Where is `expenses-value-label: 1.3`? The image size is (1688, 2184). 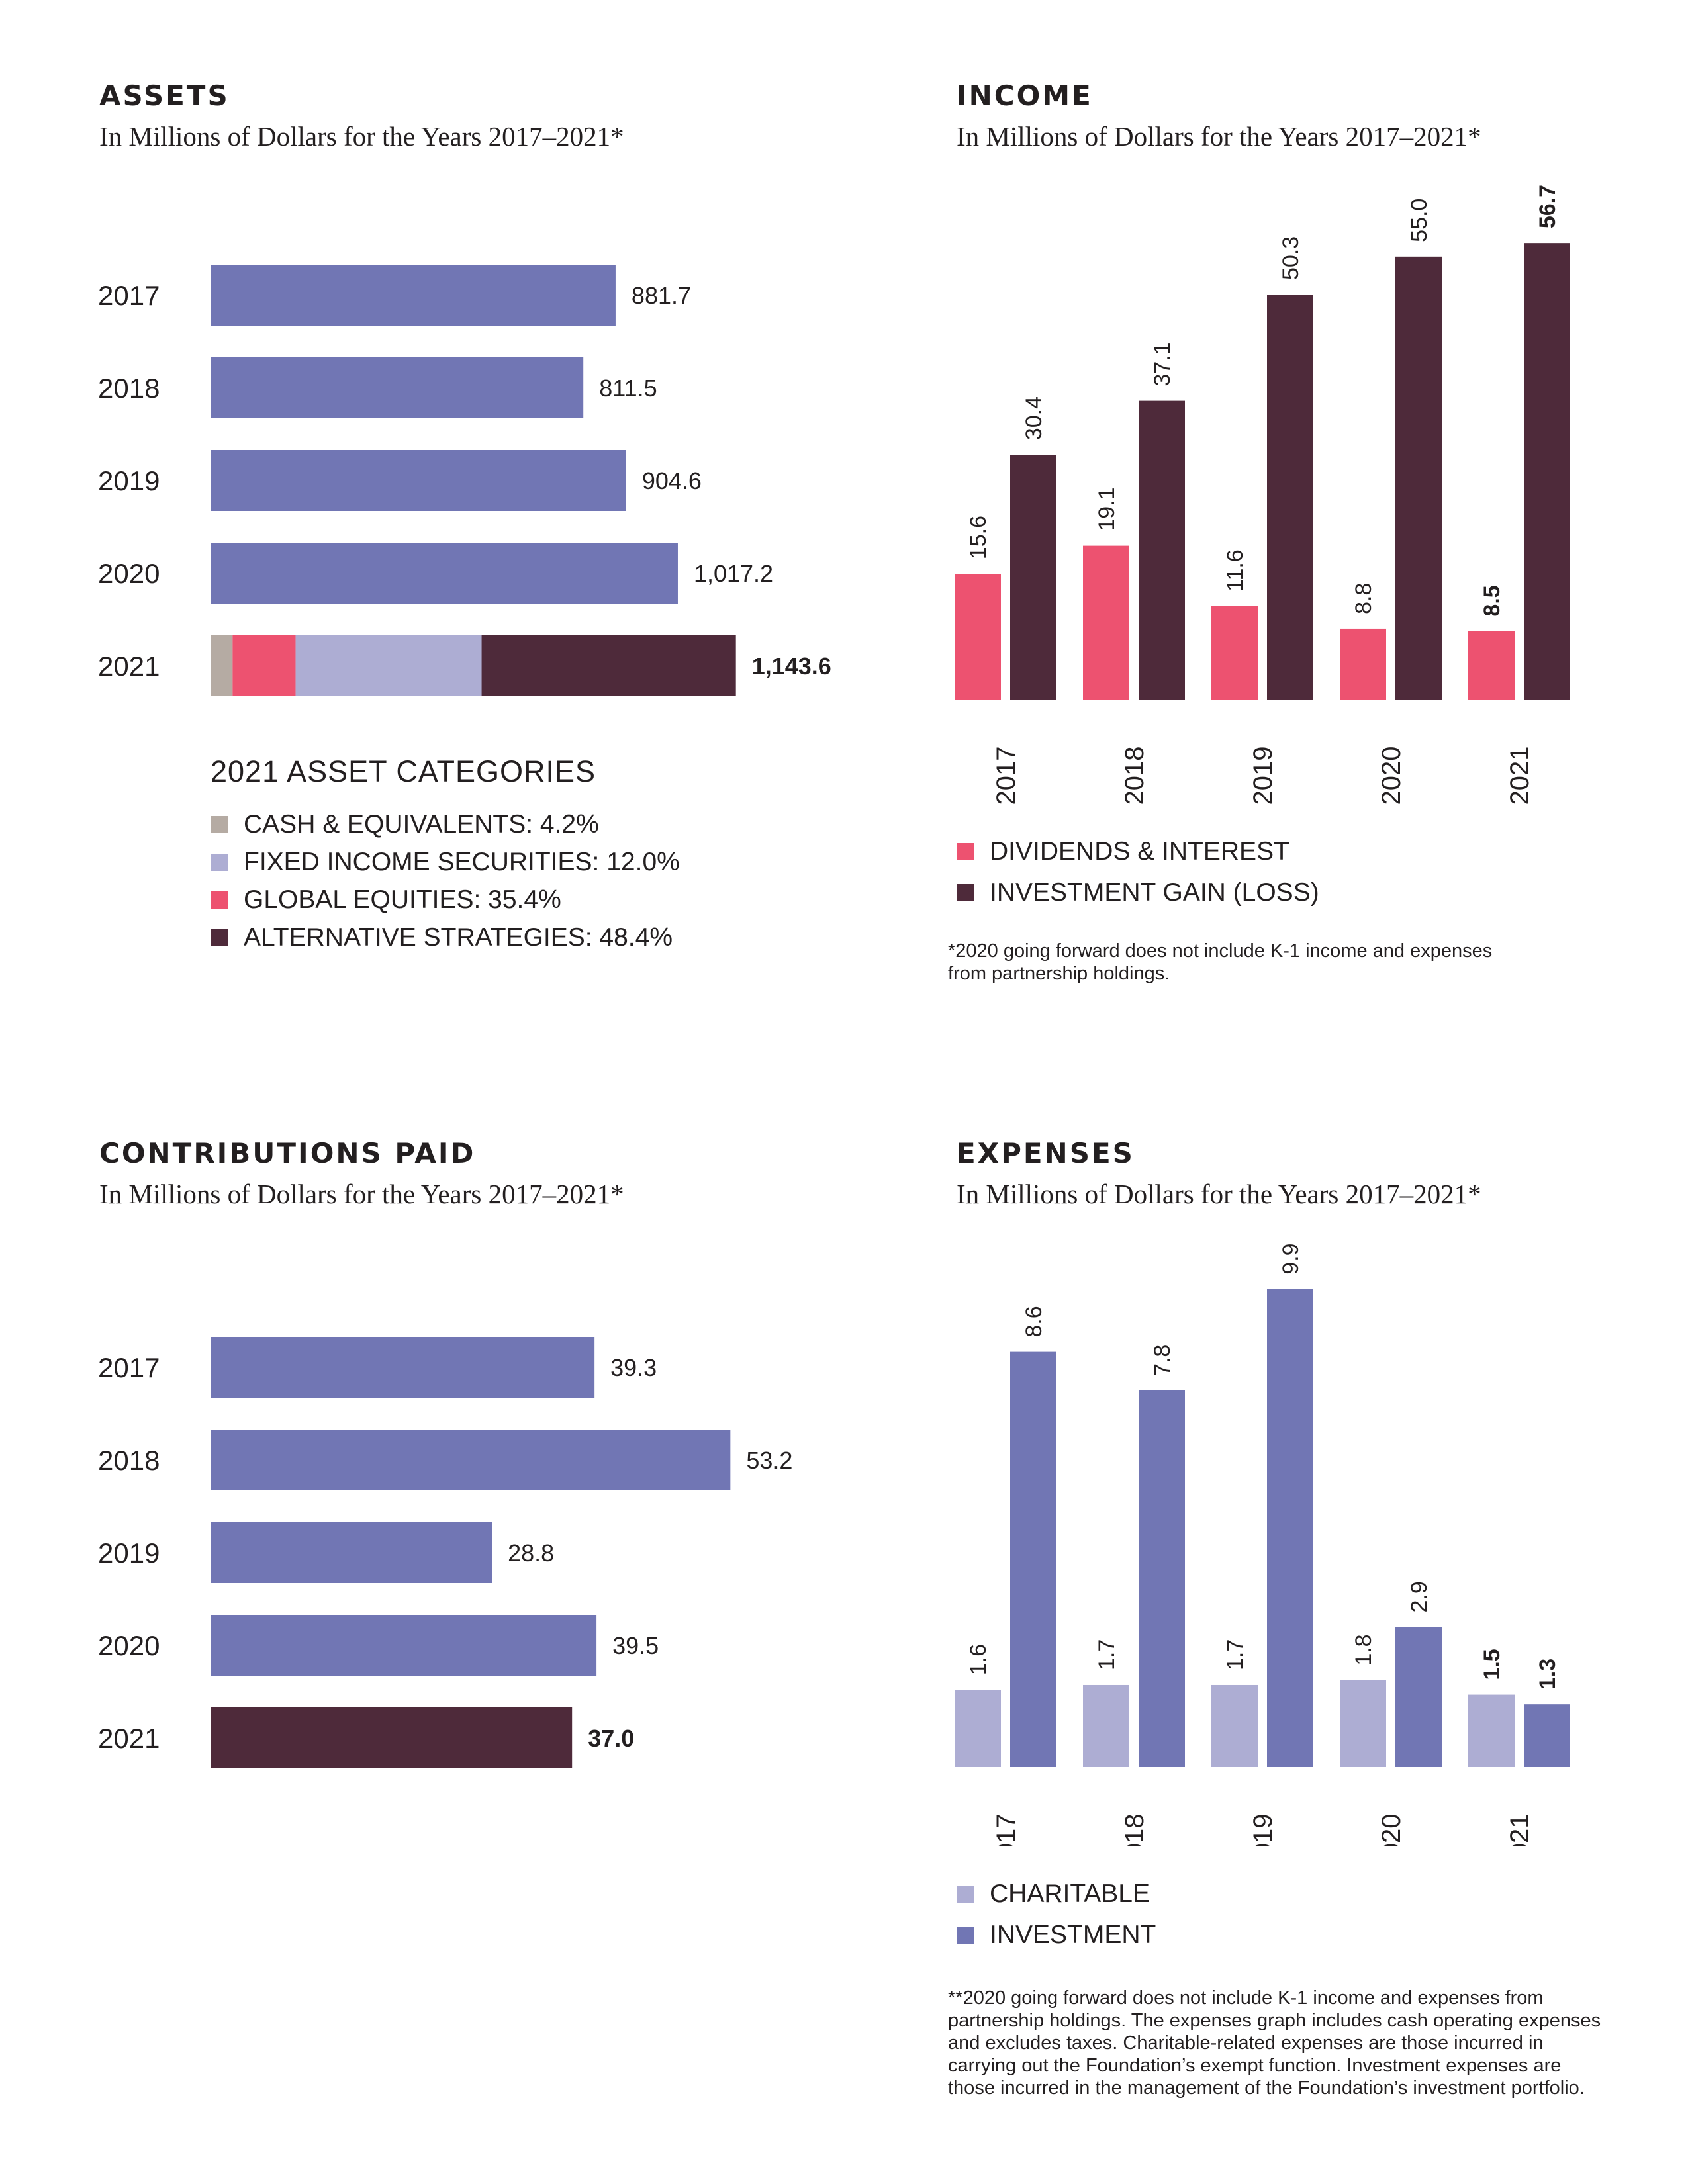
expenses-value-label: 1.3 is located at coordinates (1547, 1675).